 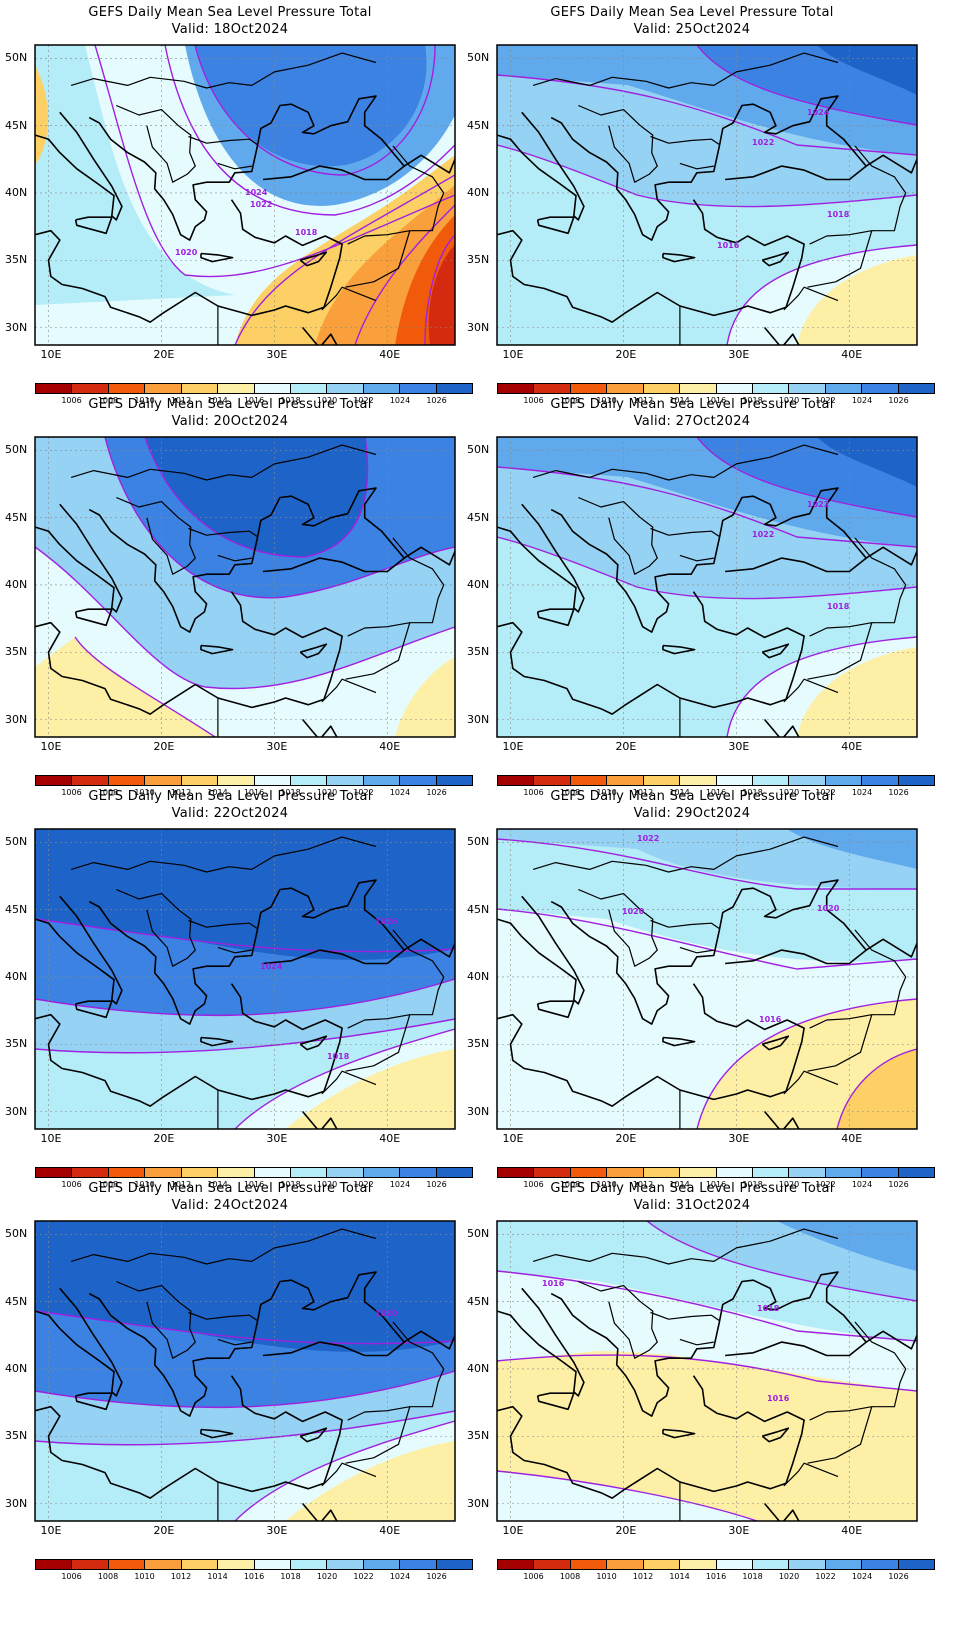 What do you see at coordinates (108, 1184) in the screenshot?
I see `legend-label: 1008` at bounding box center [108, 1184].